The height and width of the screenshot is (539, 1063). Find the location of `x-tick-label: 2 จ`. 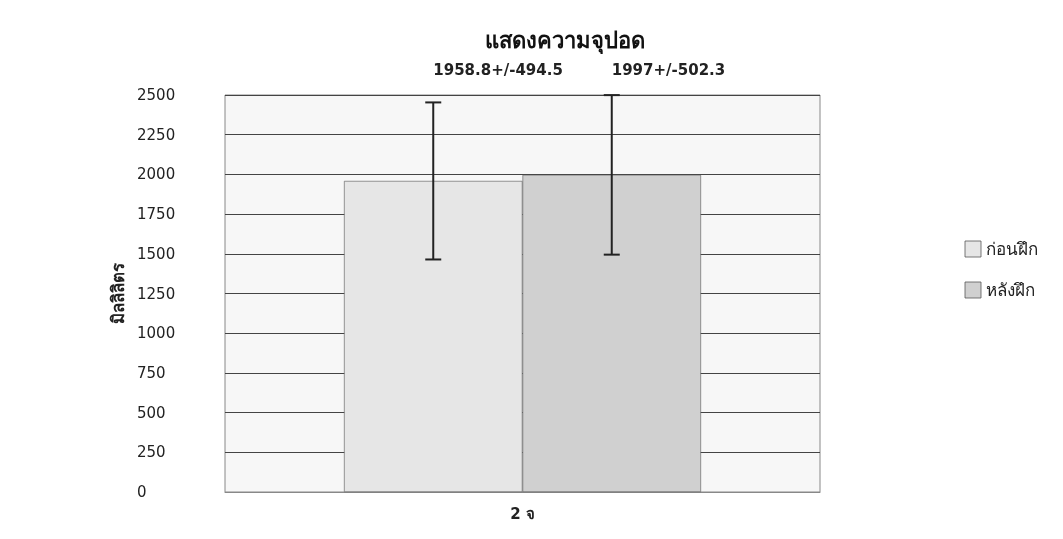

x-tick-label: 2 จ is located at coordinates (522, 513).